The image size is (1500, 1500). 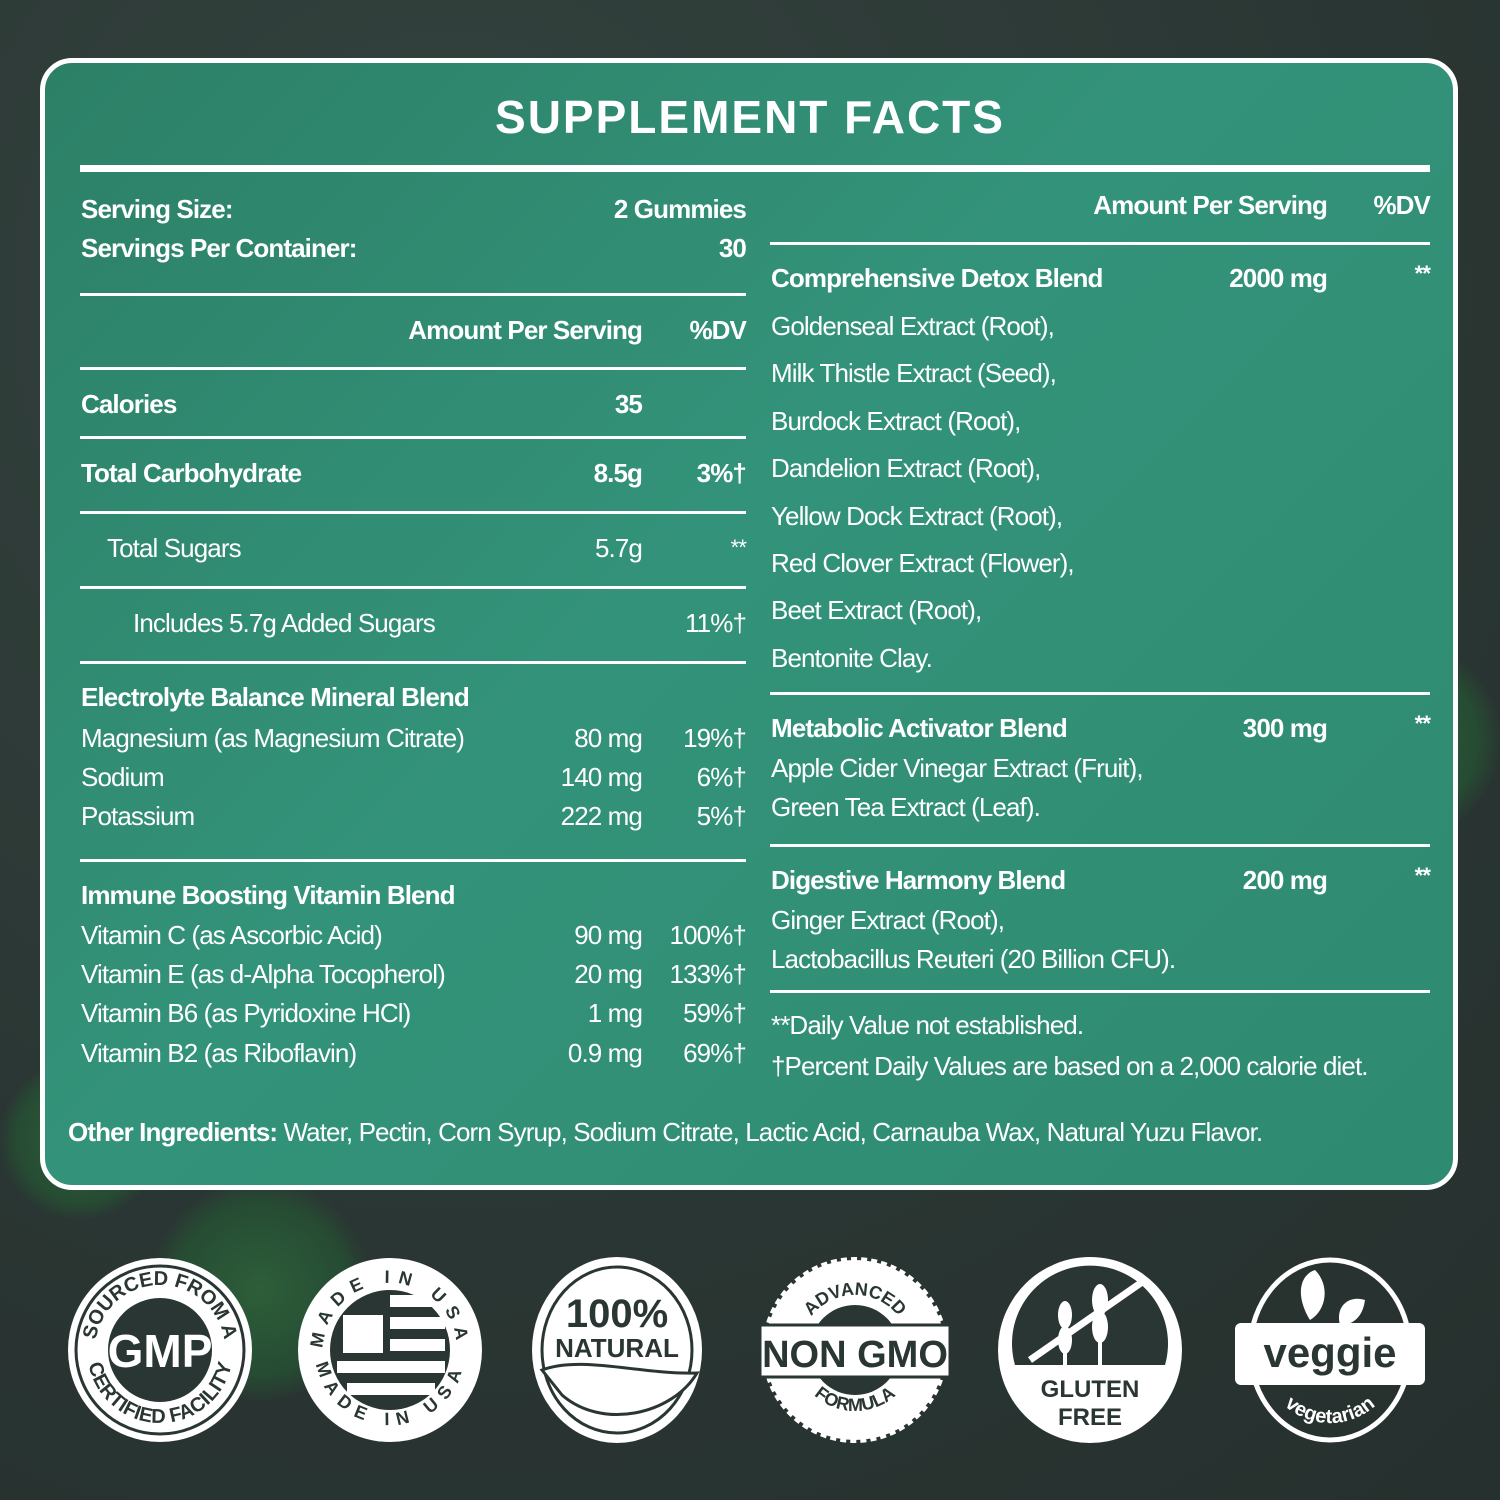 I want to click on ingredient-amount: 0.9 mg, so click(x=605, y=1053).